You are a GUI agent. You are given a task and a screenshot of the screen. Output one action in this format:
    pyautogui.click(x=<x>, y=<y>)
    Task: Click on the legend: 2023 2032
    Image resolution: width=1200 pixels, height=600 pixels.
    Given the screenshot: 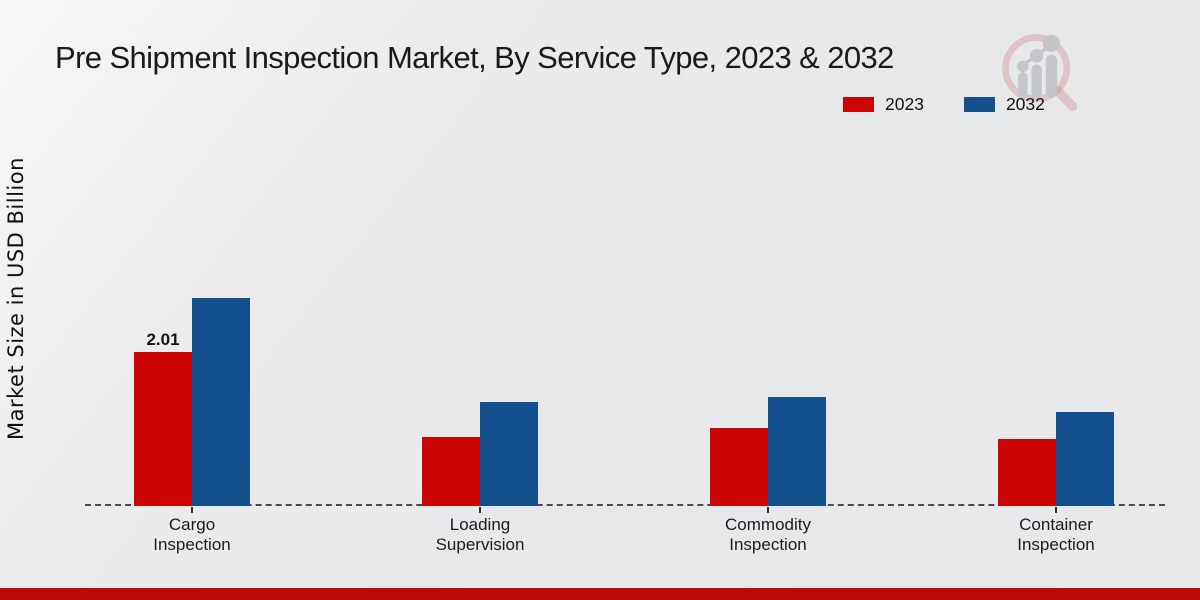 What is the action you would take?
    pyautogui.click(x=944, y=104)
    